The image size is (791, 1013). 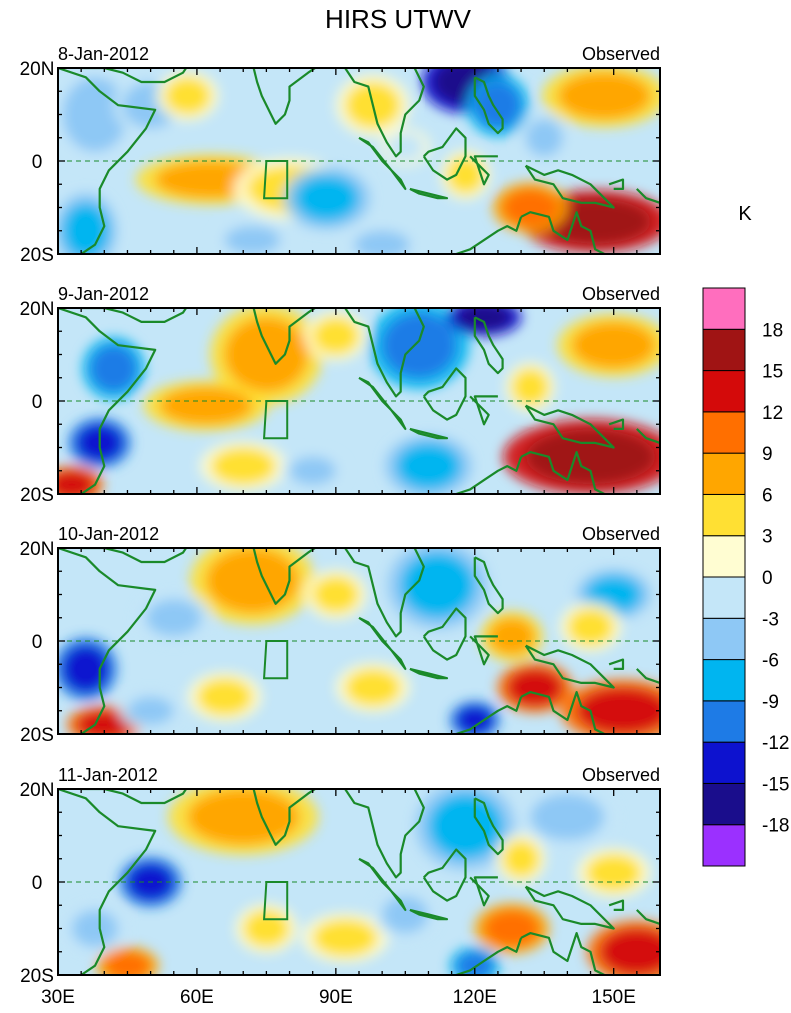 What do you see at coordinates (108, 775) in the screenshot?
I see `panel-date: 11-Jan-2012` at bounding box center [108, 775].